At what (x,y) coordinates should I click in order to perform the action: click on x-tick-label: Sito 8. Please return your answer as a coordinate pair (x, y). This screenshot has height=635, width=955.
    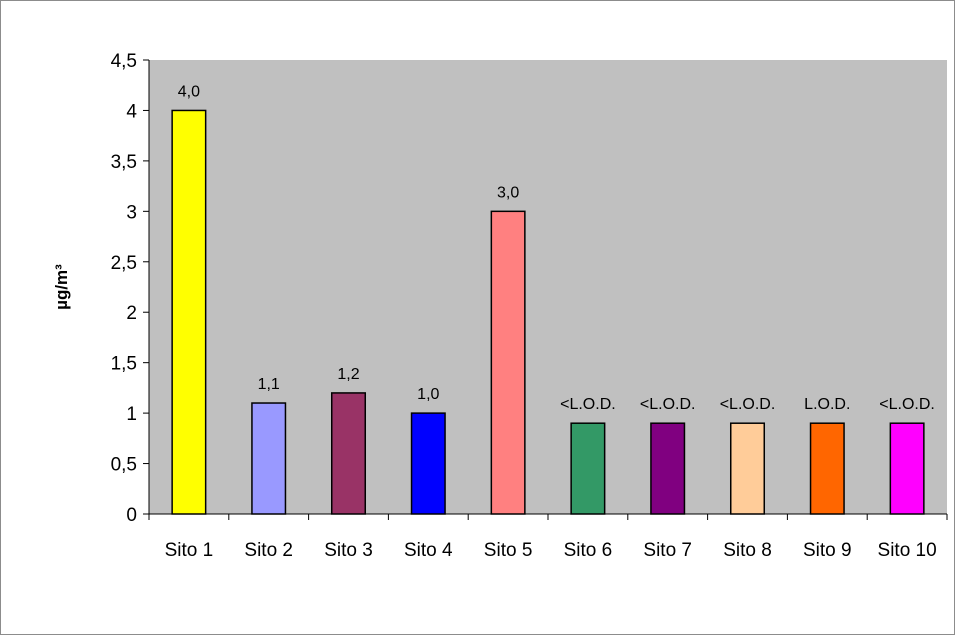
    Looking at the image, I should click on (747, 550).